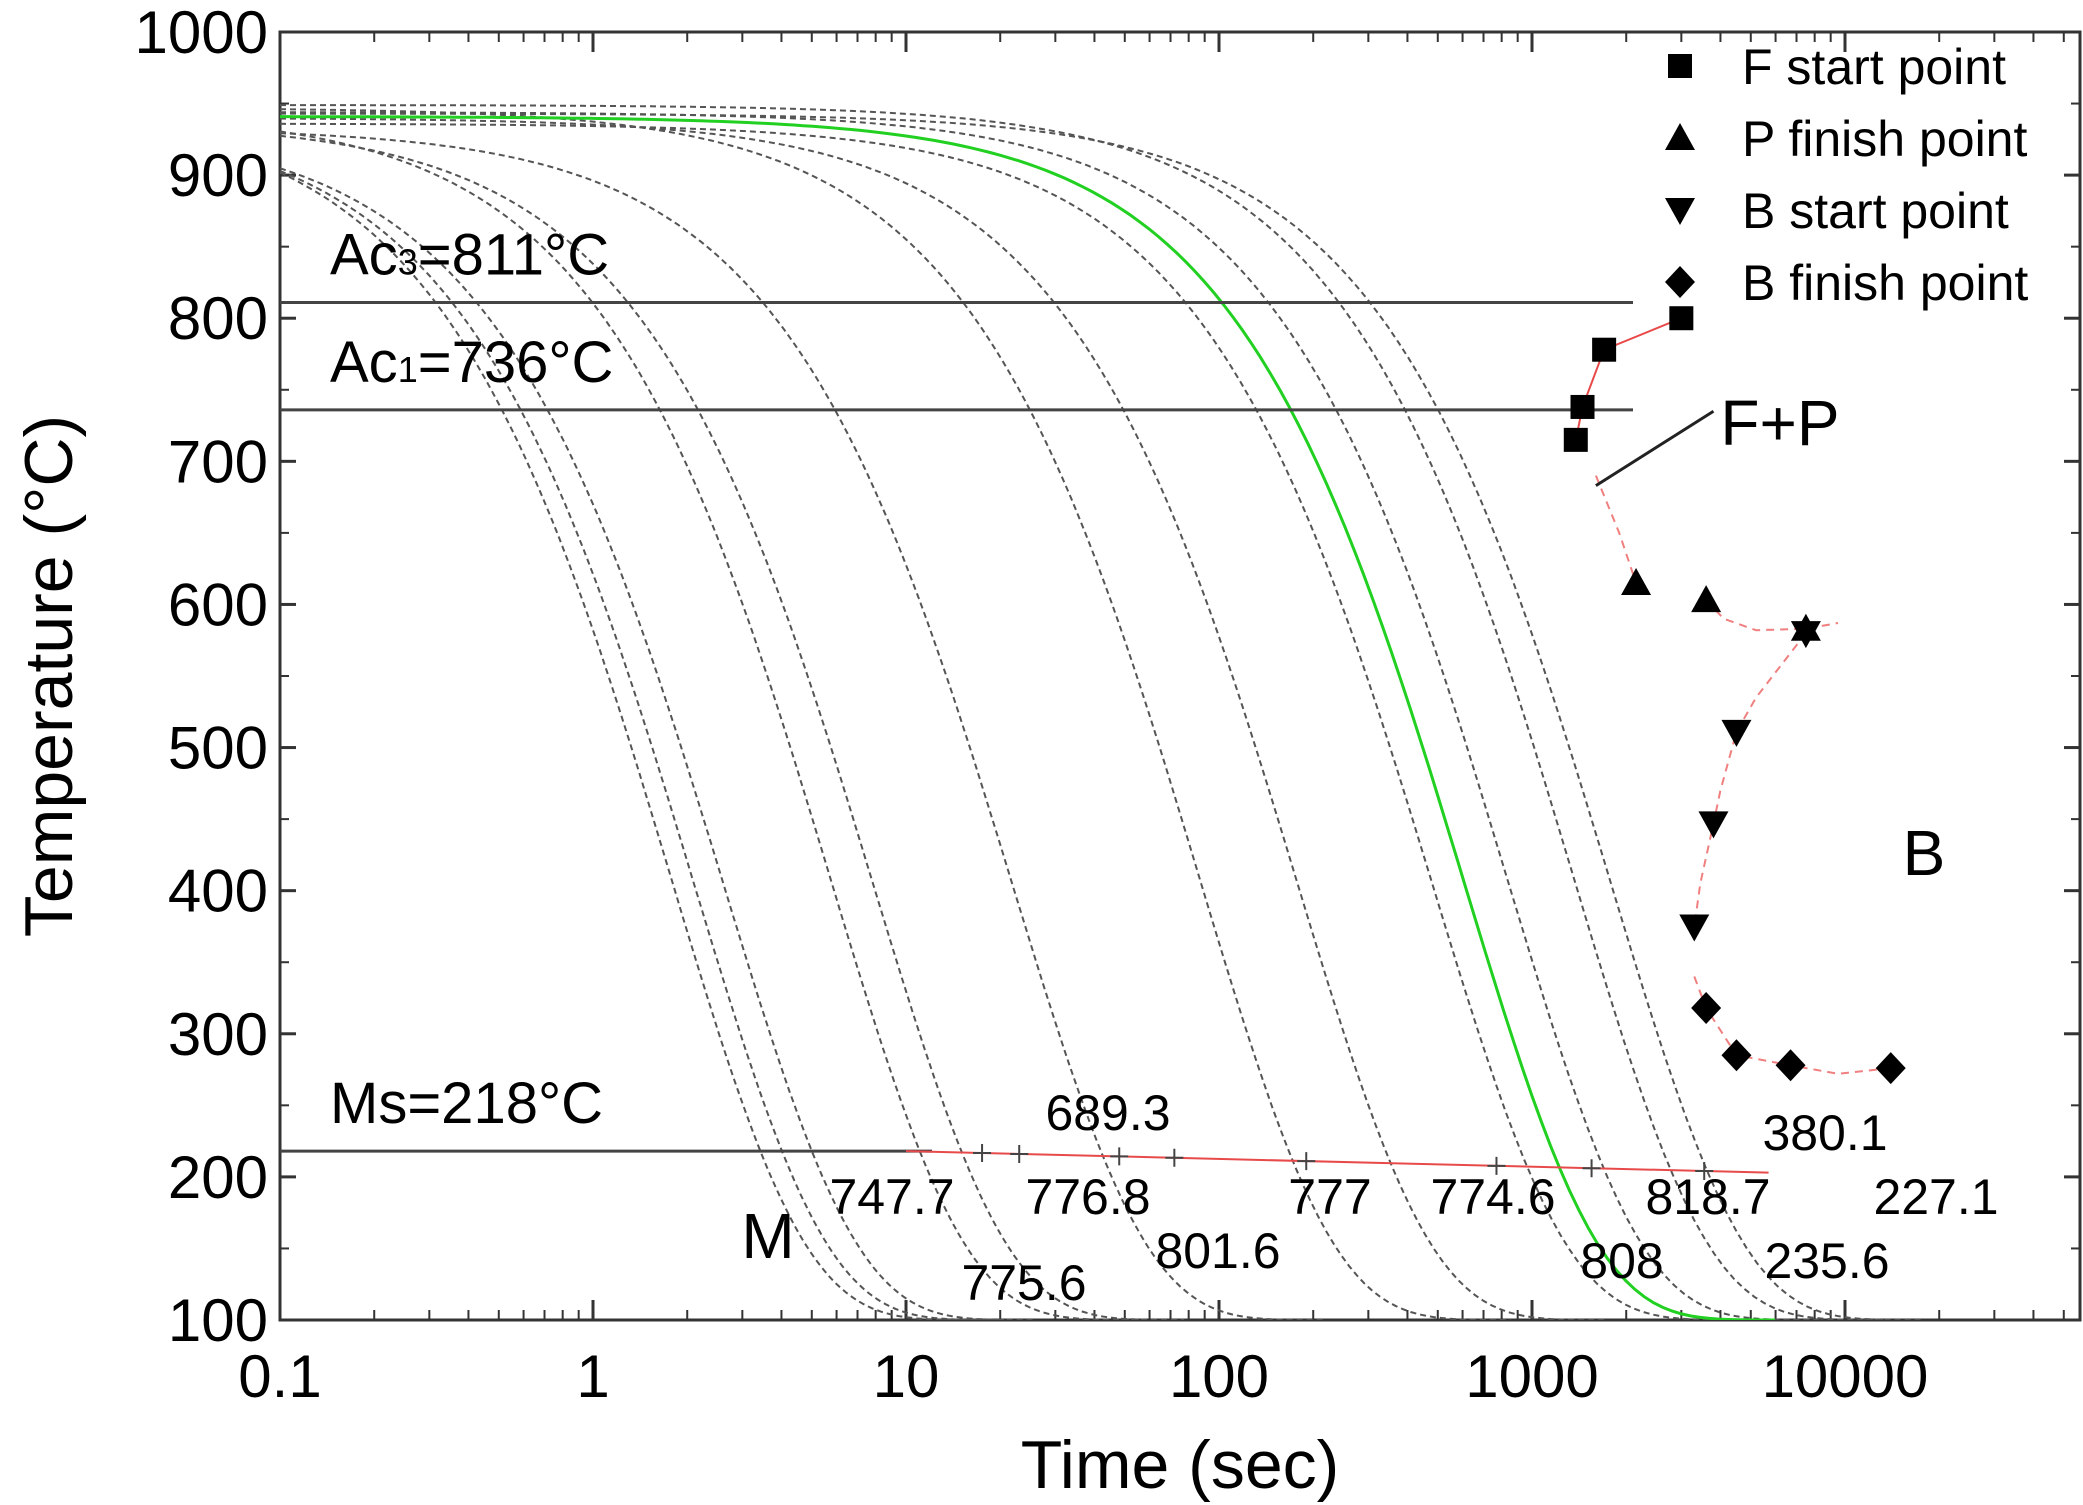  What do you see at coordinates (218, 748) in the screenshot?
I see `y-tick-label: 500` at bounding box center [218, 748].